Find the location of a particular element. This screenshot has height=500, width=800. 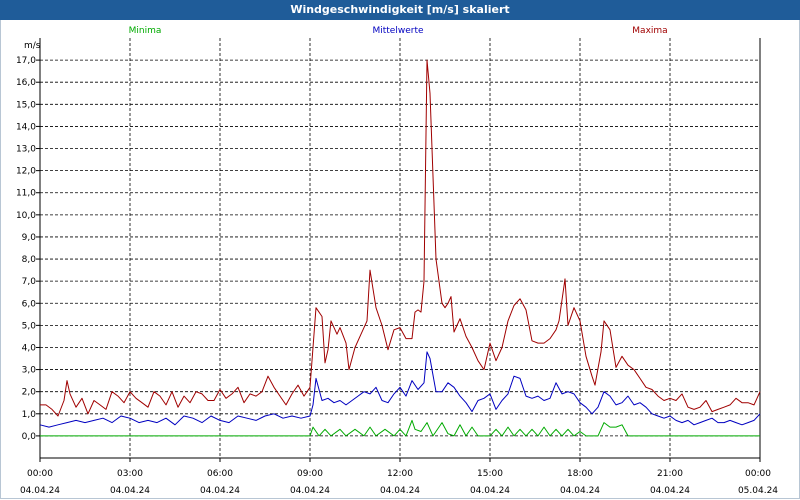

title-bar is located at coordinates (400, 10).